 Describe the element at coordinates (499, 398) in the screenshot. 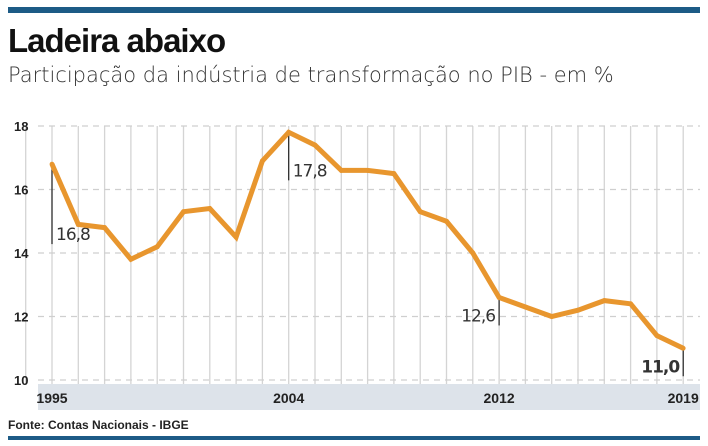

I see `x-tick-label: 2012` at that location.